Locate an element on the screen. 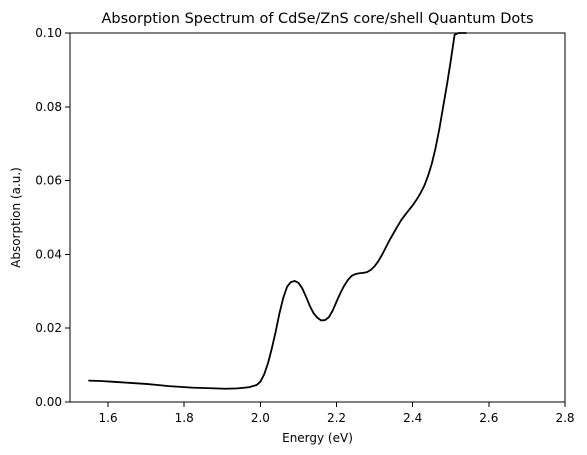 The image size is (587, 455). x-tick-label: 2.6 is located at coordinates (488, 418).